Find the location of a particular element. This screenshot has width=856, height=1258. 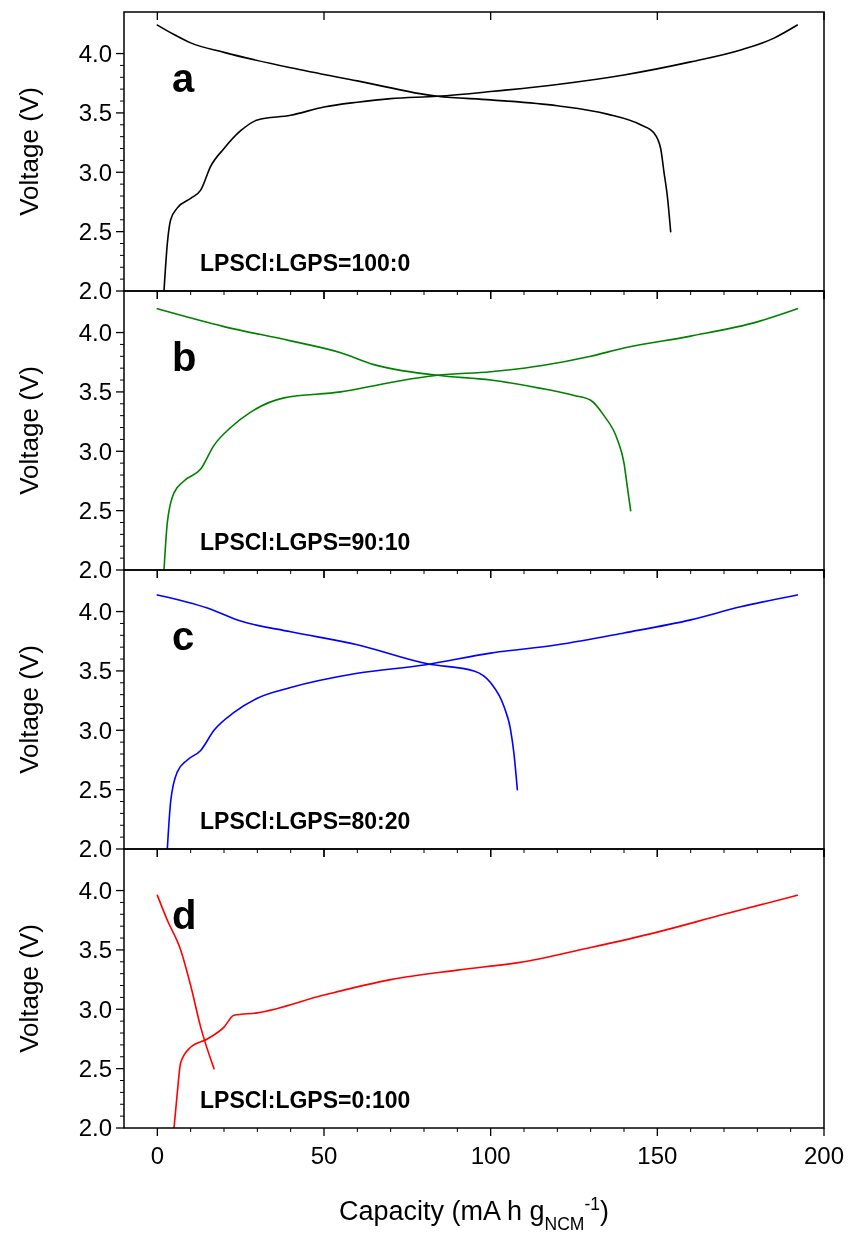

x-tick-label: 200 is located at coordinates (824, 1155).